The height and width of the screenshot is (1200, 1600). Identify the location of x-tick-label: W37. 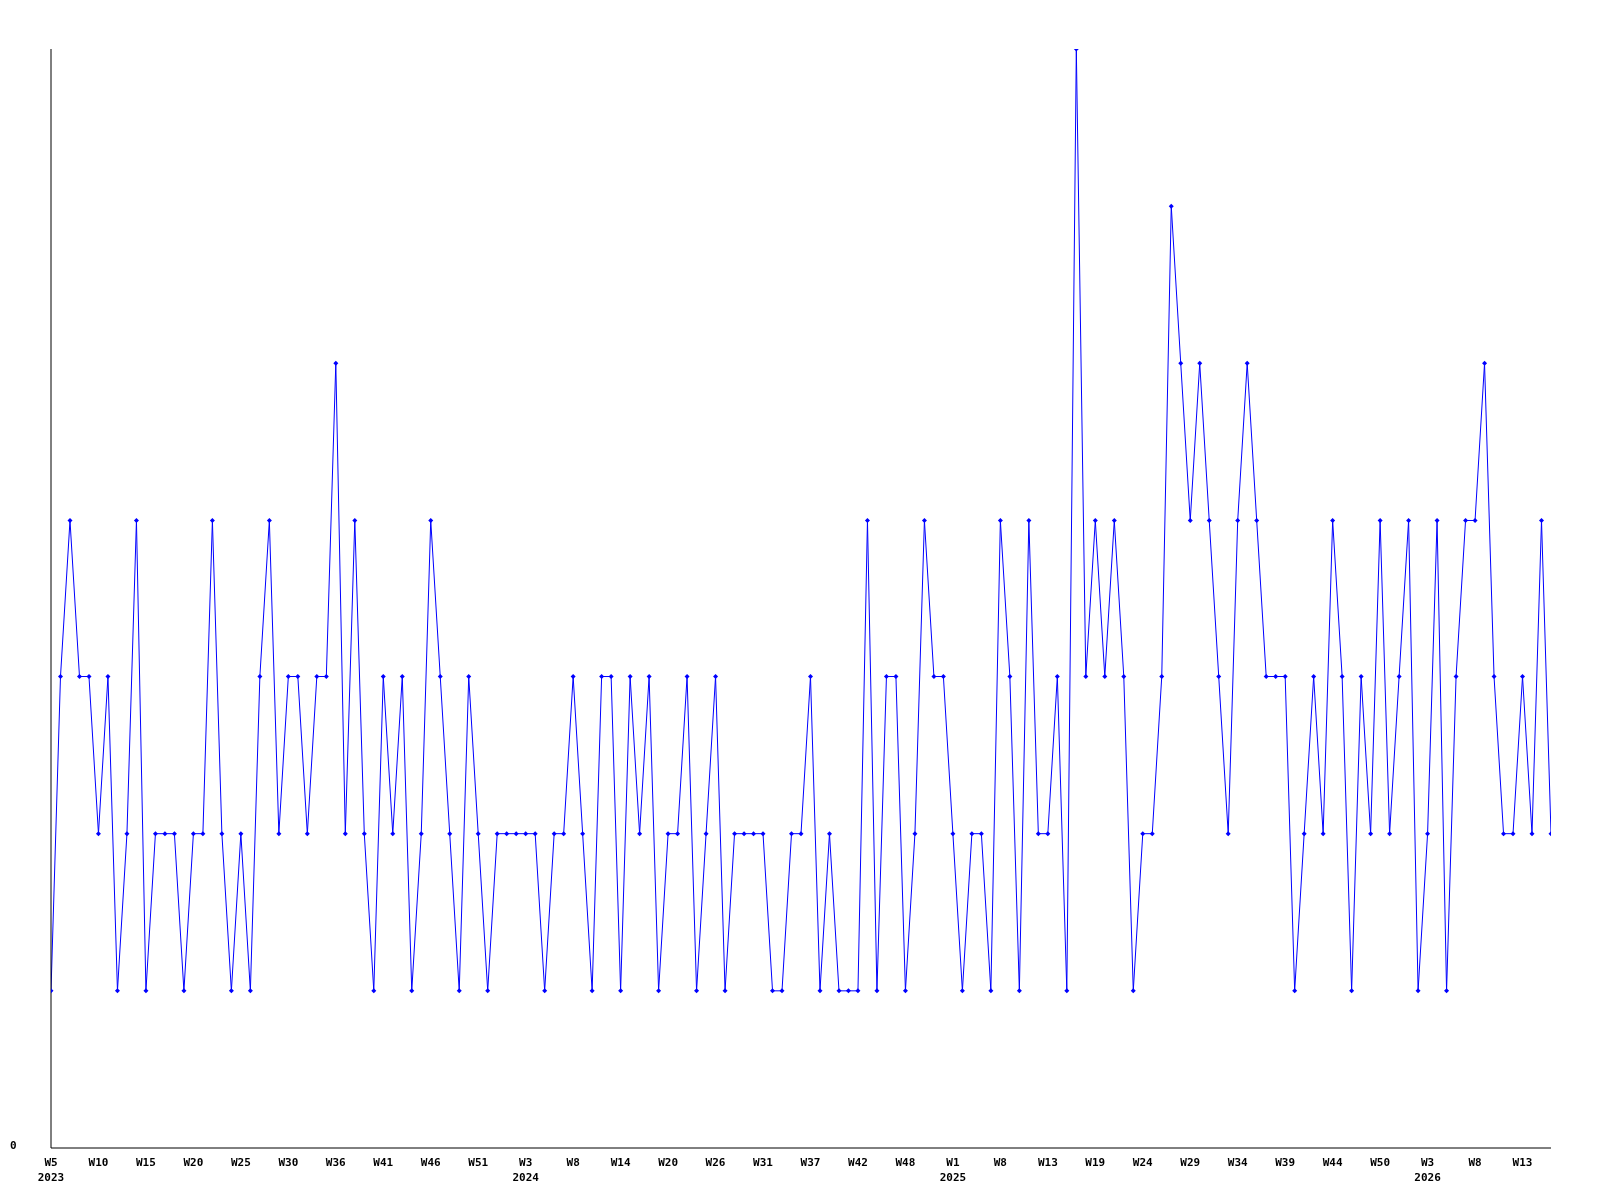
(810, 1162).